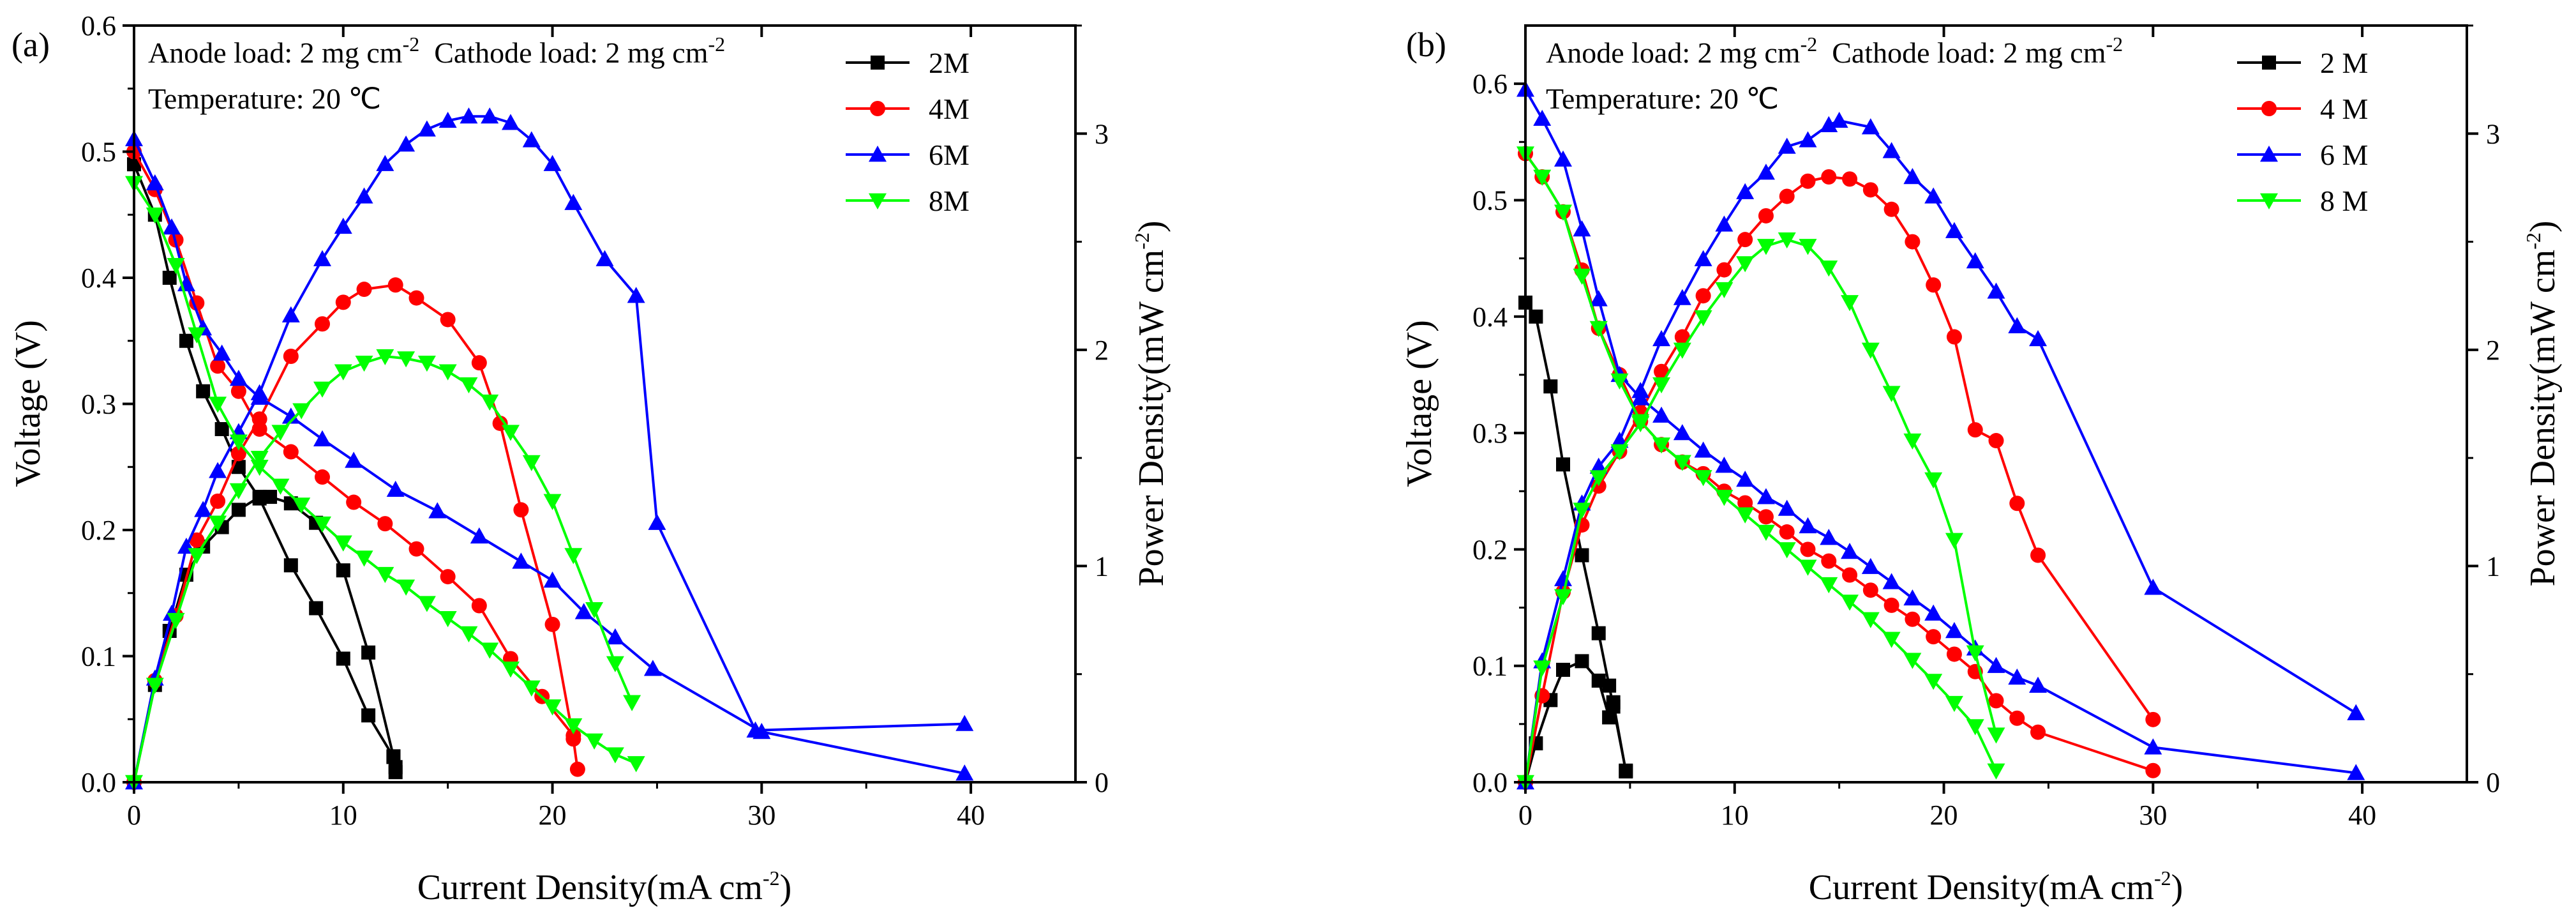  Describe the element at coordinates (908, 132) in the screenshot. I see `legend: 2M 4M 6M 8M` at that location.